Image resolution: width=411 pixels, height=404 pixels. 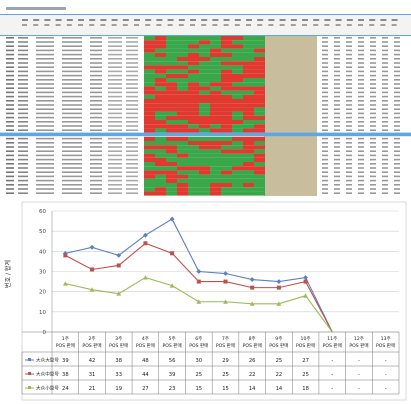 What do you see at coordinates (145, 361) in the screenshot?
I see `table-cell: 48` at bounding box center [145, 361].